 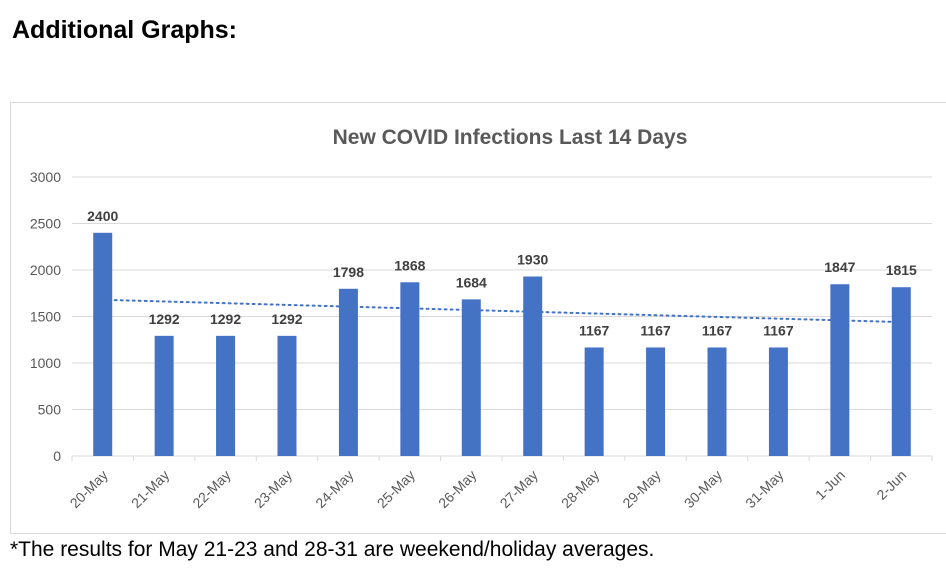 I want to click on x-tick-label: 28-May, so click(x=580, y=489).